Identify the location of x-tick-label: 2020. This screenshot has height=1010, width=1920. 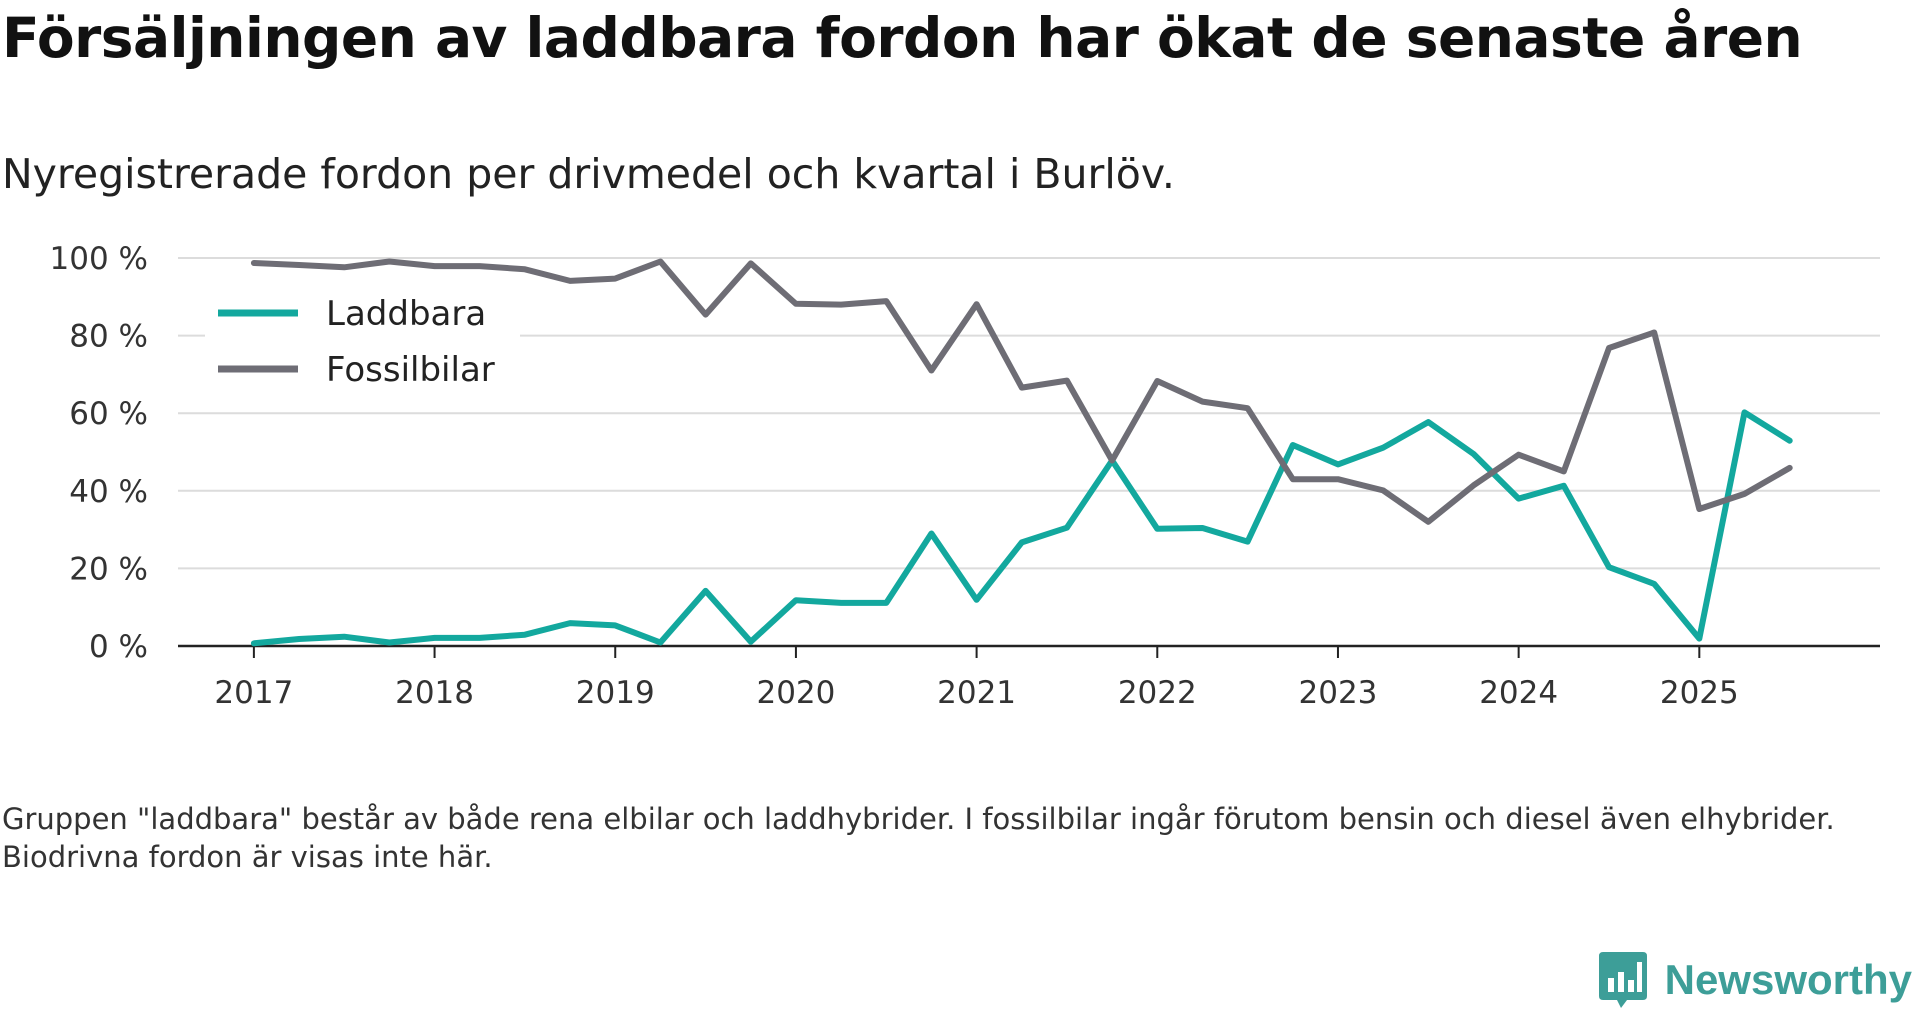
(795, 693).